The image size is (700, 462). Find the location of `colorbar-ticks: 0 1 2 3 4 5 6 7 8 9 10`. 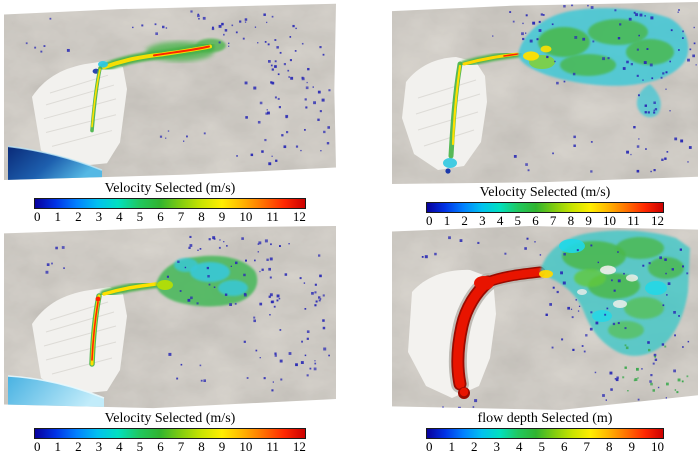

colorbar-ticks: 0 1 2 3 4 5 6 7 8 9 10 is located at coordinates (545, 446).